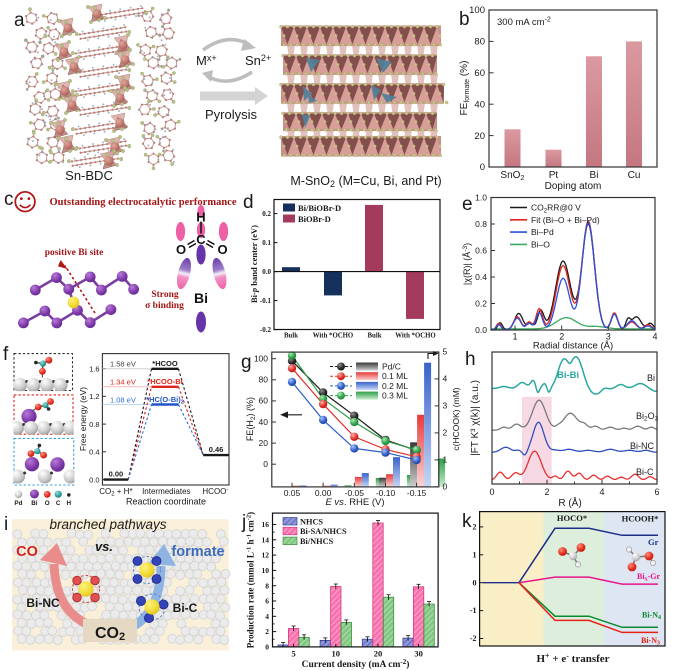 This screenshot has height=671, width=677. What do you see at coordinates (142, 202) in the screenshot?
I see `svg-text:Outstanding electrocatalytic: Outstanding electrocatalytic performance` at bounding box center [142, 202].